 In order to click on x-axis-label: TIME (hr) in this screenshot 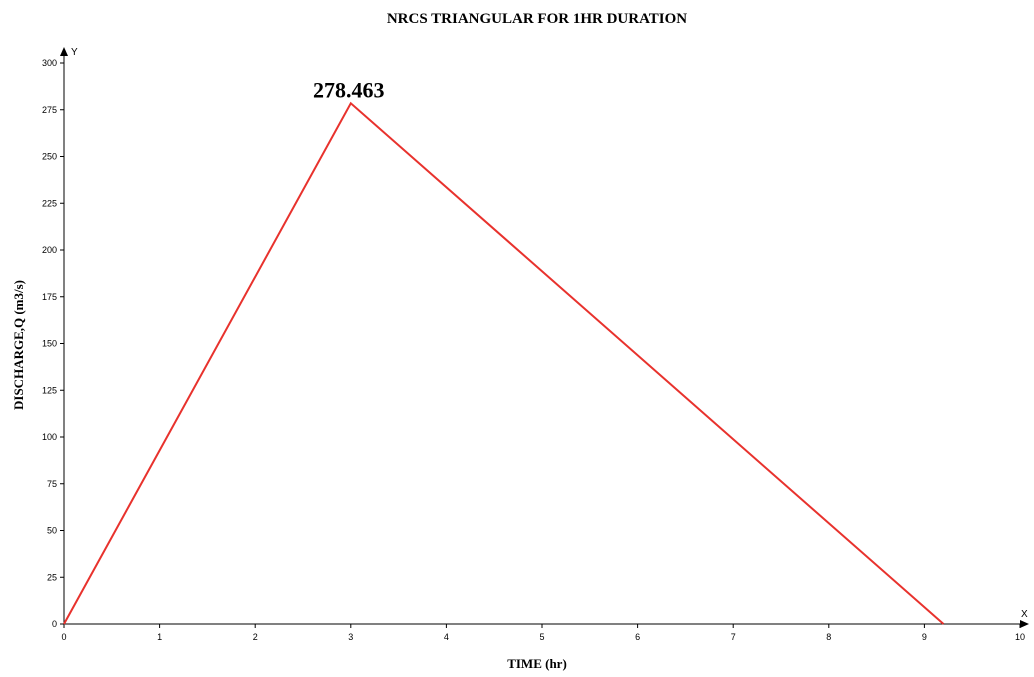, I will do `click(537, 663)`.